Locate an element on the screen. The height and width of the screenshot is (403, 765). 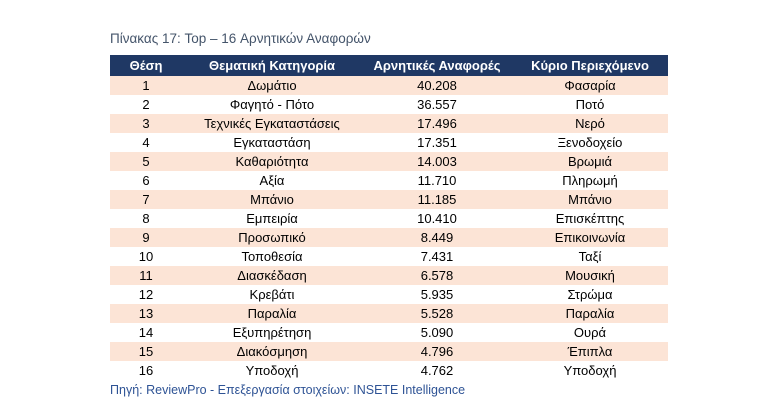
cell-main-content: Ξενοδοχείο is located at coordinates (590, 142).